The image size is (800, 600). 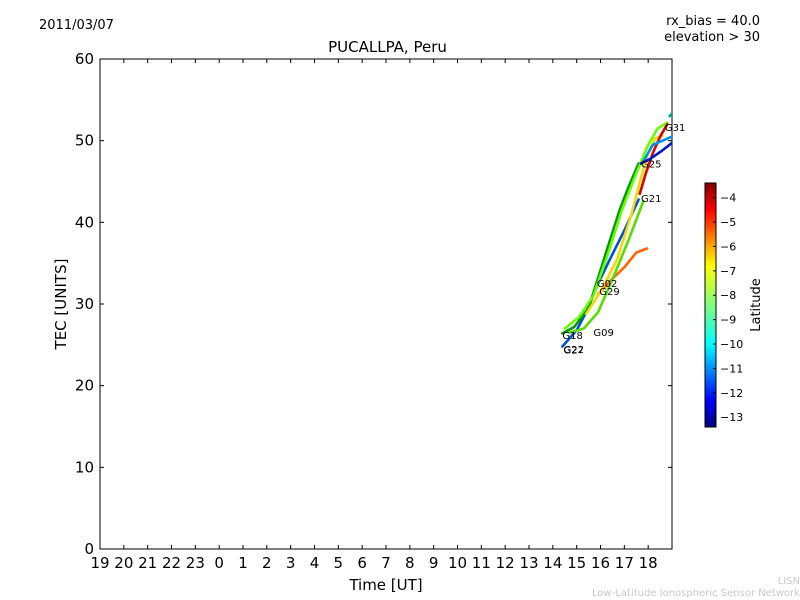 What do you see at coordinates (84, 141) in the screenshot?
I see `y-tick-label: 50` at bounding box center [84, 141].